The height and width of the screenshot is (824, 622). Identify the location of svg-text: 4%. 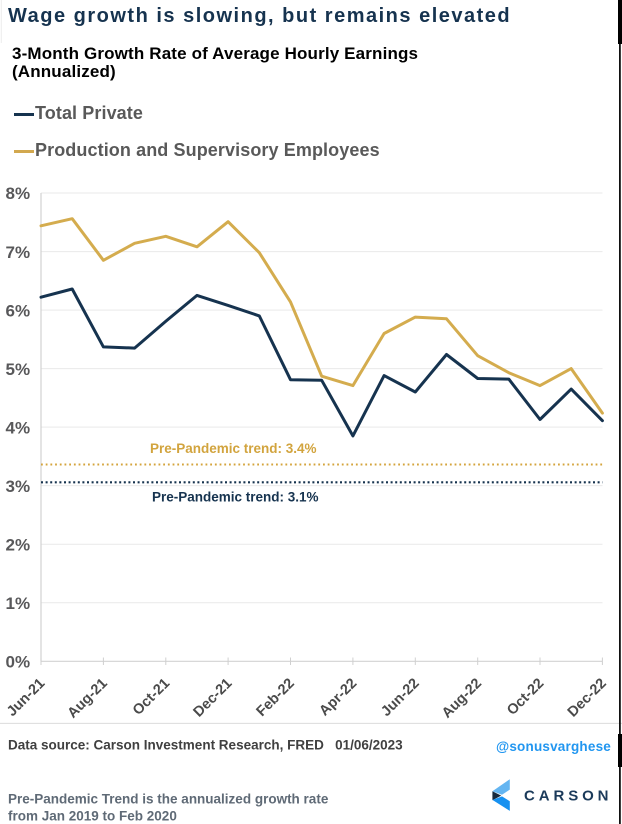
(18, 427).